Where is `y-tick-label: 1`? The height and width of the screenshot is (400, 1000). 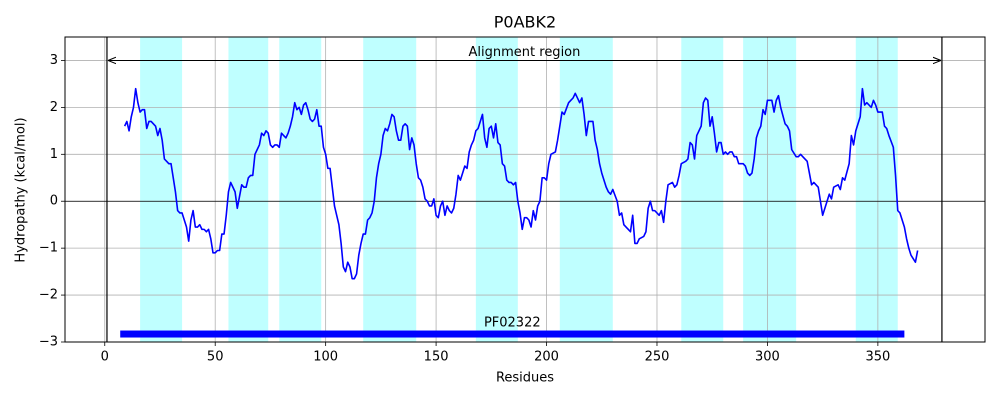 y-tick-label: 1 is located at coordinates (54, 154).